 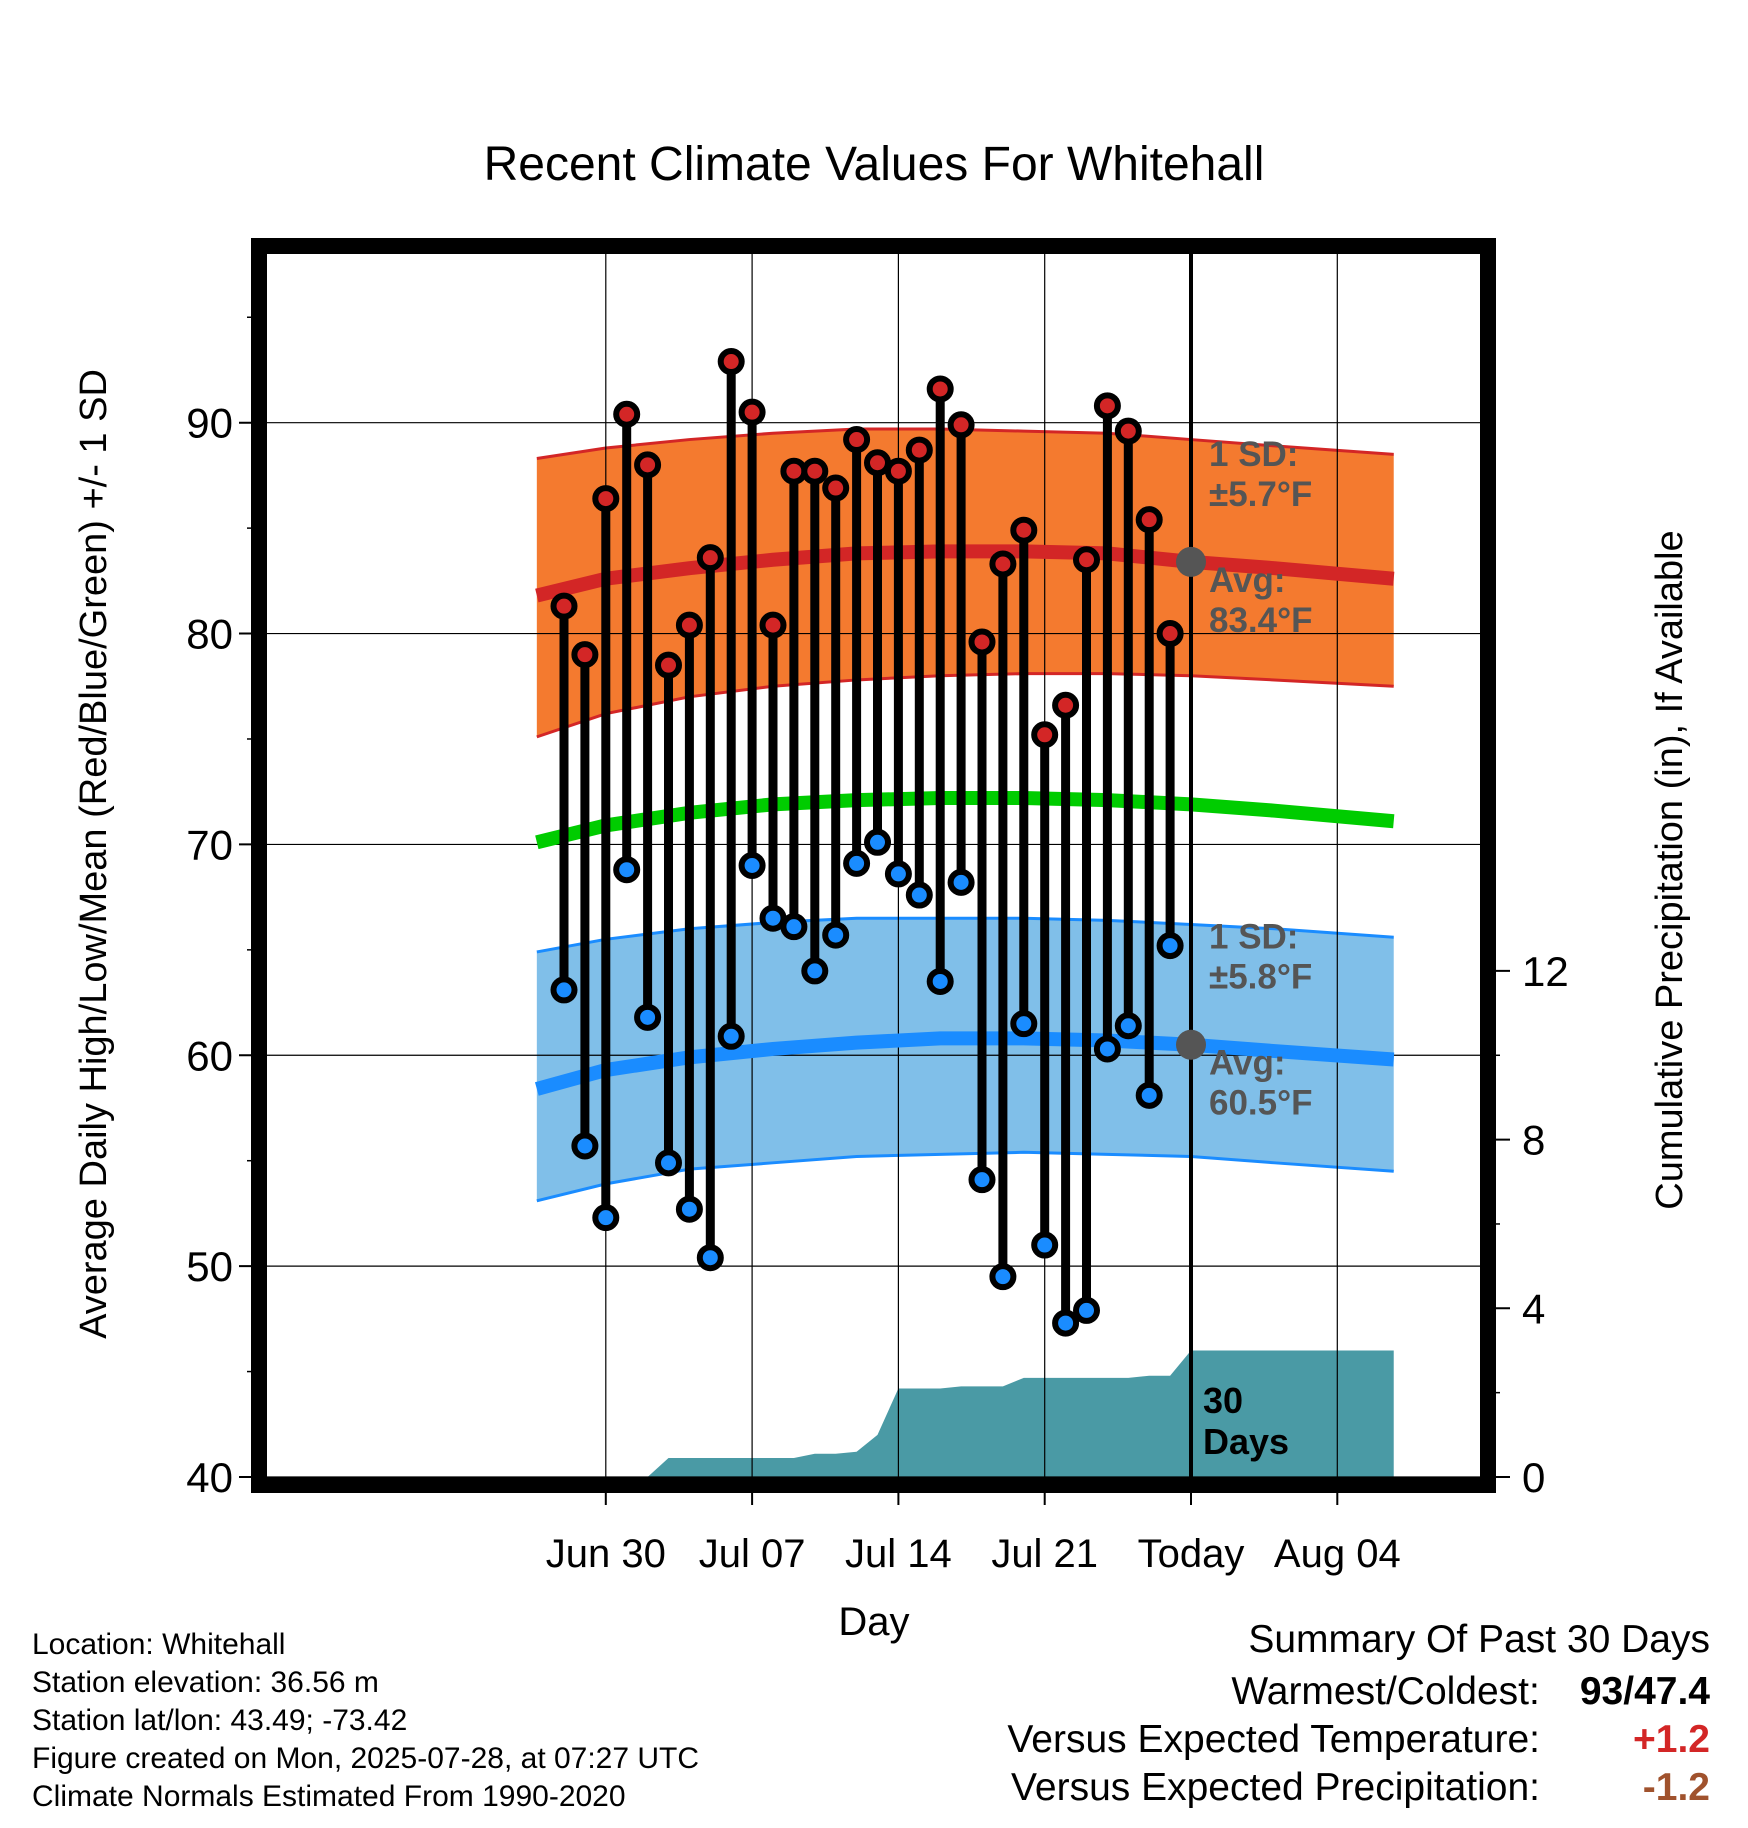 I want to click on x-axis-label: Day, so click(x=873, y=1622).